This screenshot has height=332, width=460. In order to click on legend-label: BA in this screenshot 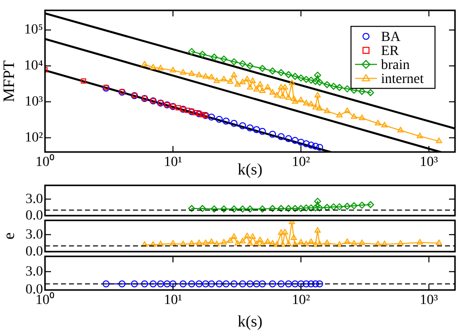, I will do `click(391, 38)`.